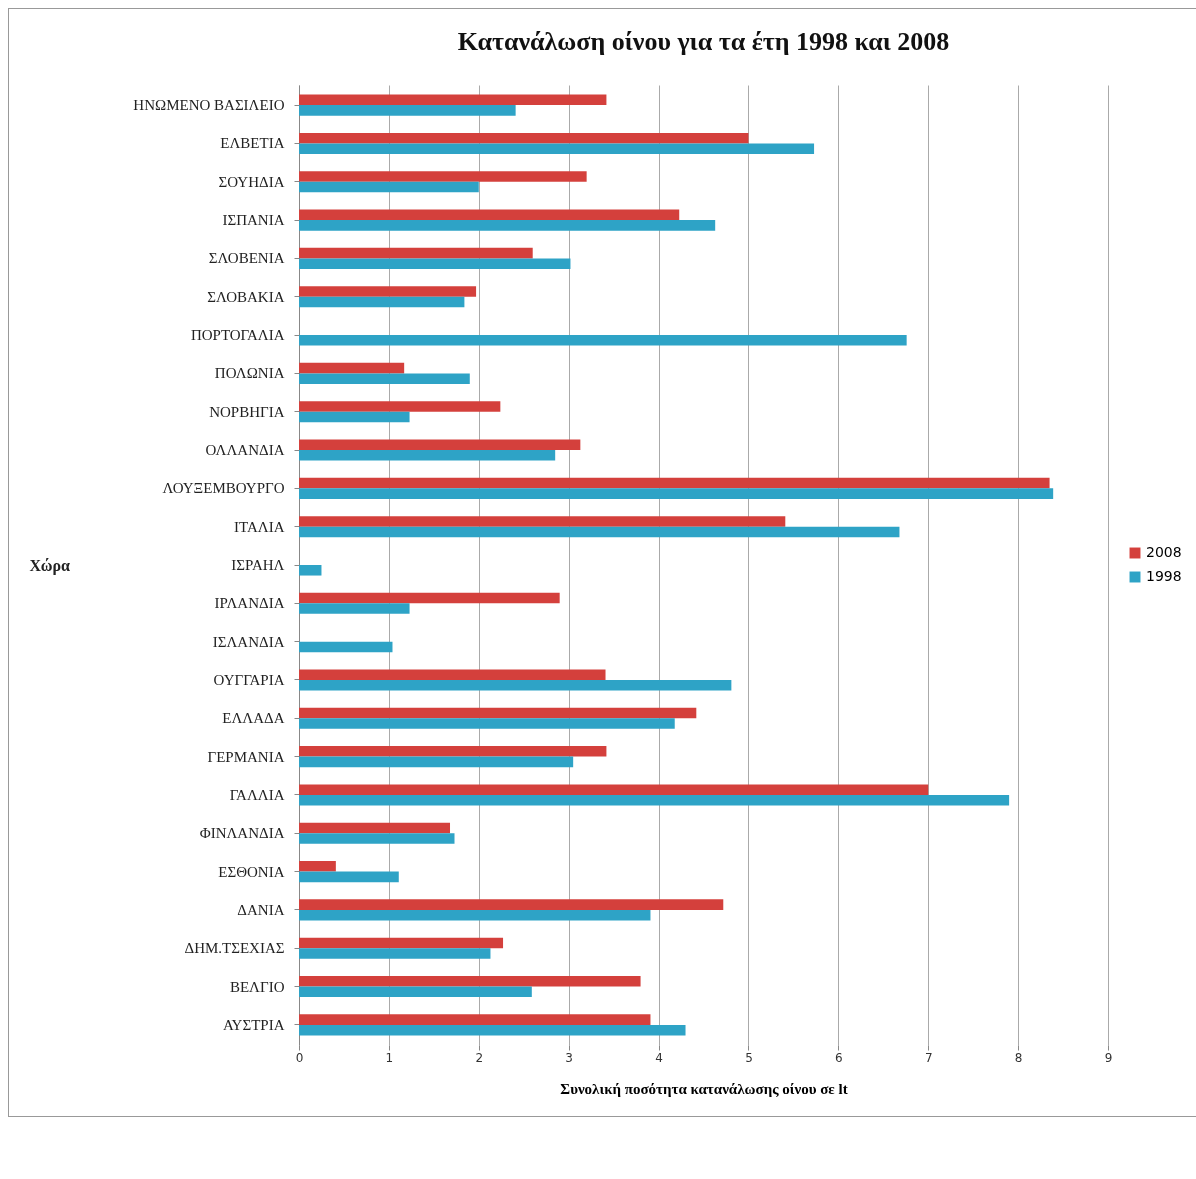 The width and height of the screenshot is (1196, 1179). What do you see at coordinates (249, 679) in the screenshot?
I see `y-tick-label: ΟΥΓΓΑΡΙΑ` at bounding box center [249, 679].